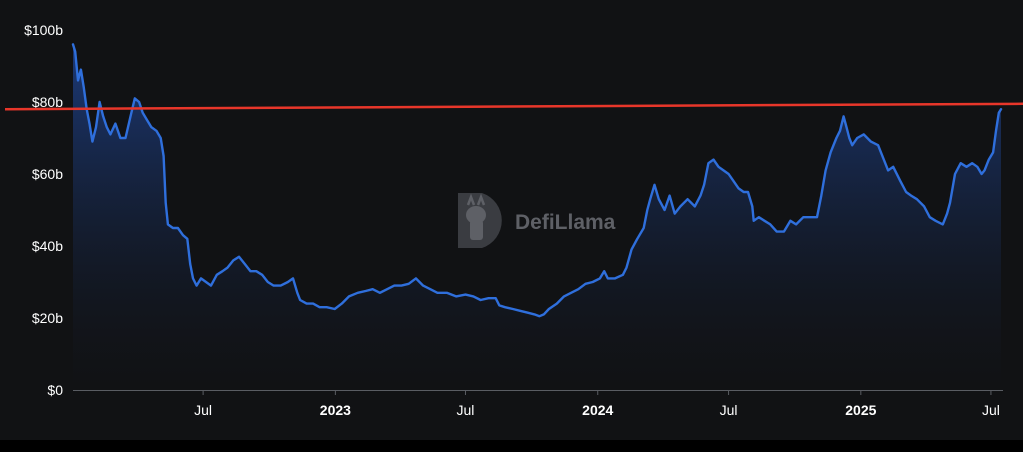 The image size is (1023, 452). I want to click on x-tick-label: 2025, so click(860, 410).